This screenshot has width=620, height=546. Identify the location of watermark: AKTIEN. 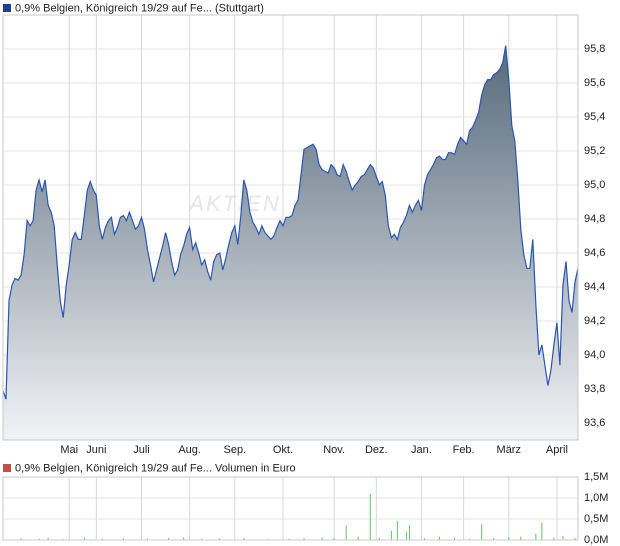
(233, 203).